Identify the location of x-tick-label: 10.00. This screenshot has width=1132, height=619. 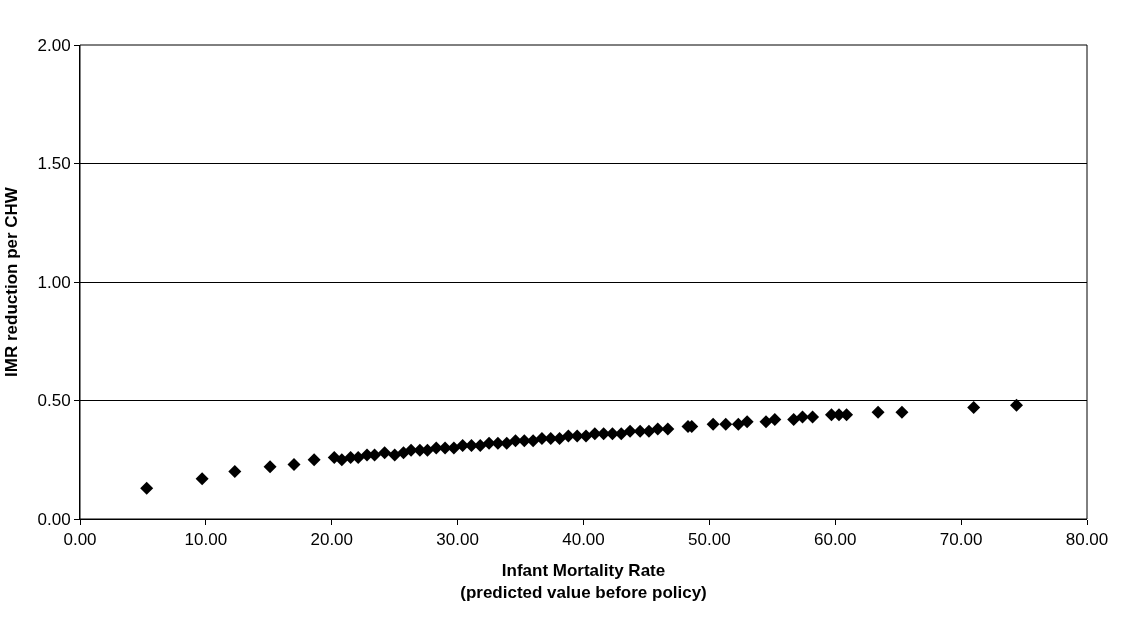
(206, 540).